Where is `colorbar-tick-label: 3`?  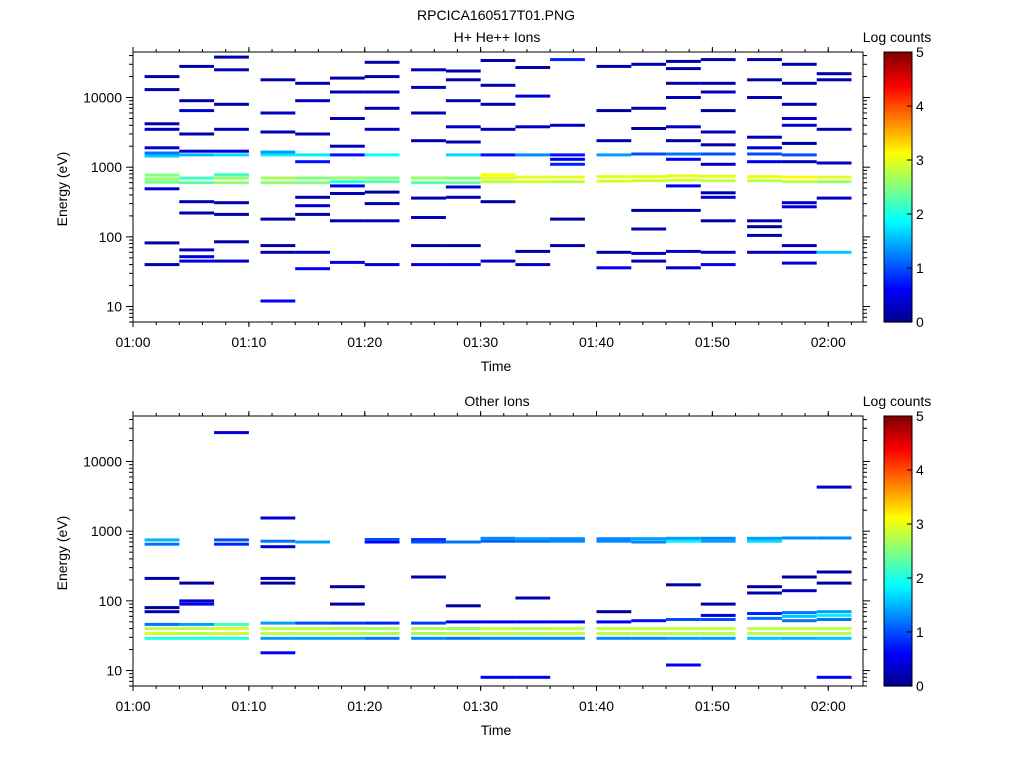
colorbar-tick-label: 3 is located at coordinates (920, 524).